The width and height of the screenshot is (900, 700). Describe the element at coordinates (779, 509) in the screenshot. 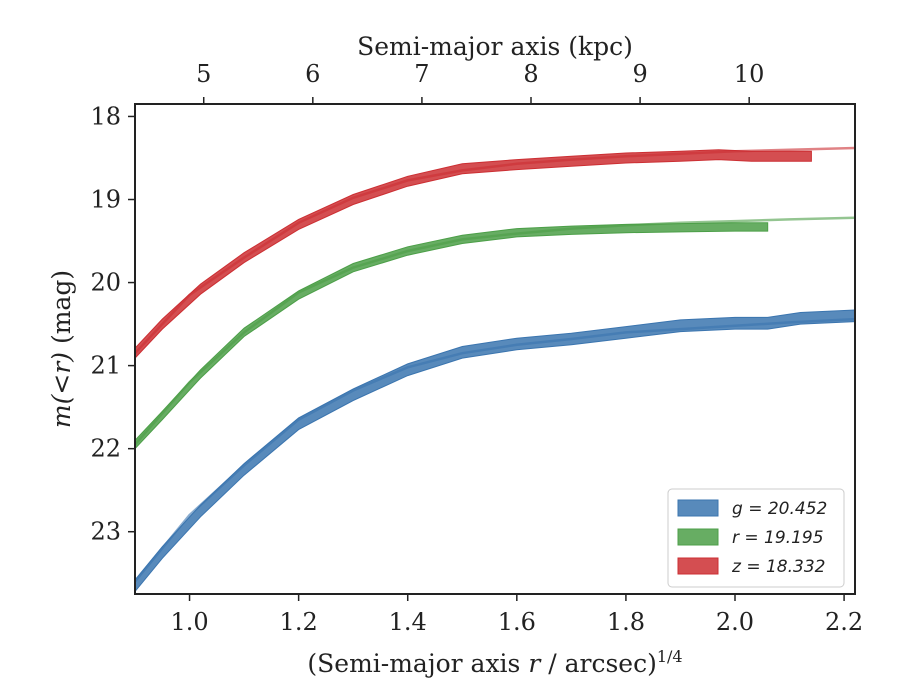

I see `legend-label: g = 20.452` at that location.